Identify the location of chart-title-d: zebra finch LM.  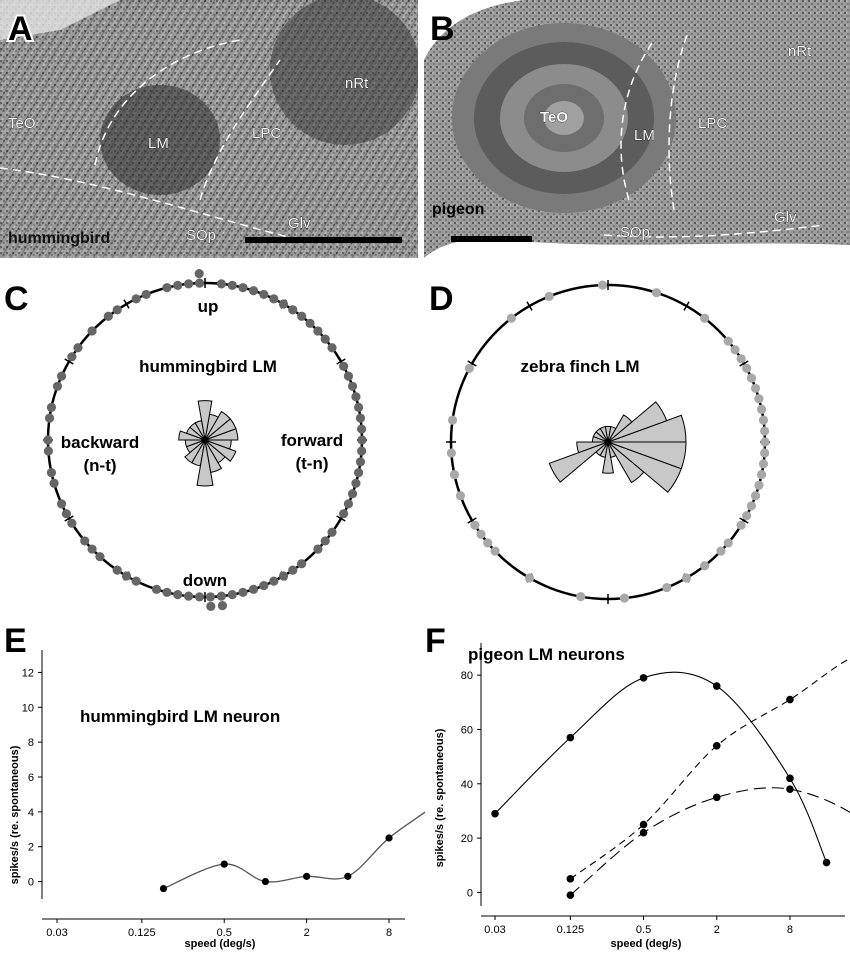
(579, 366).